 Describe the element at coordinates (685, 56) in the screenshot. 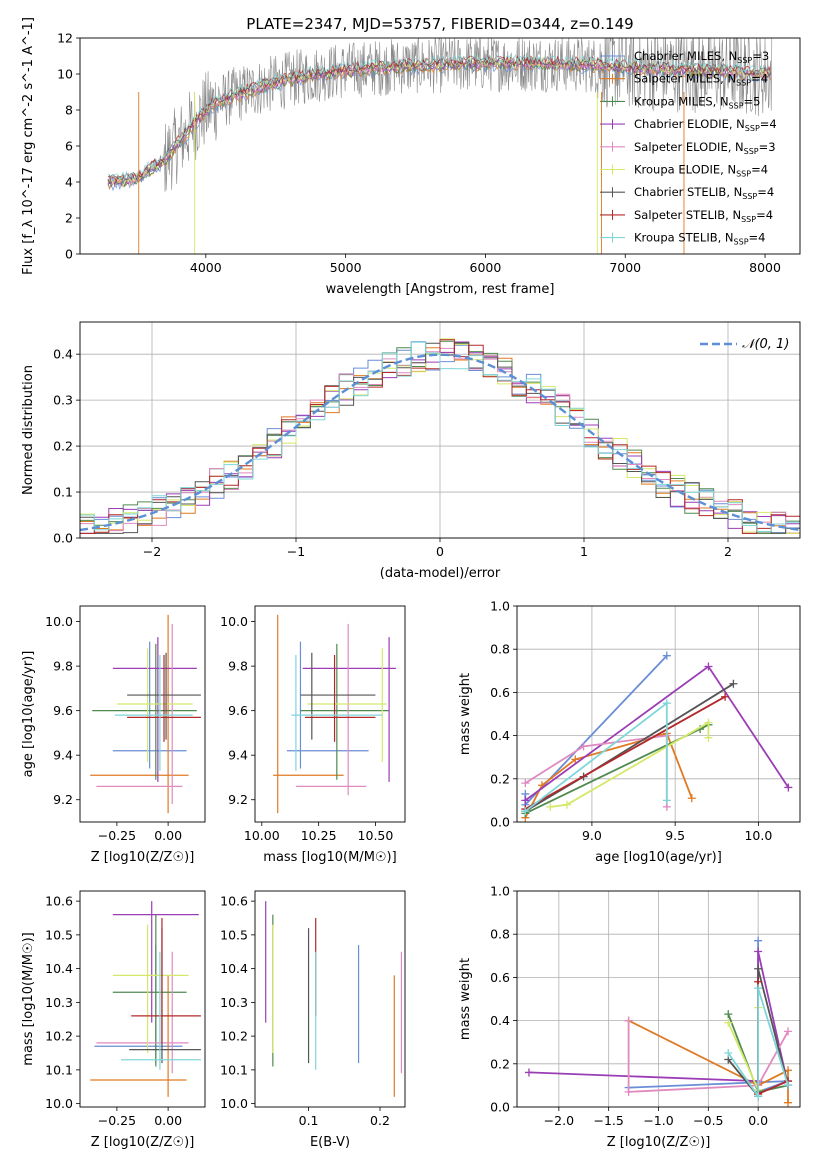

I see `legend-text: Chabrier MILES, N` at that location.